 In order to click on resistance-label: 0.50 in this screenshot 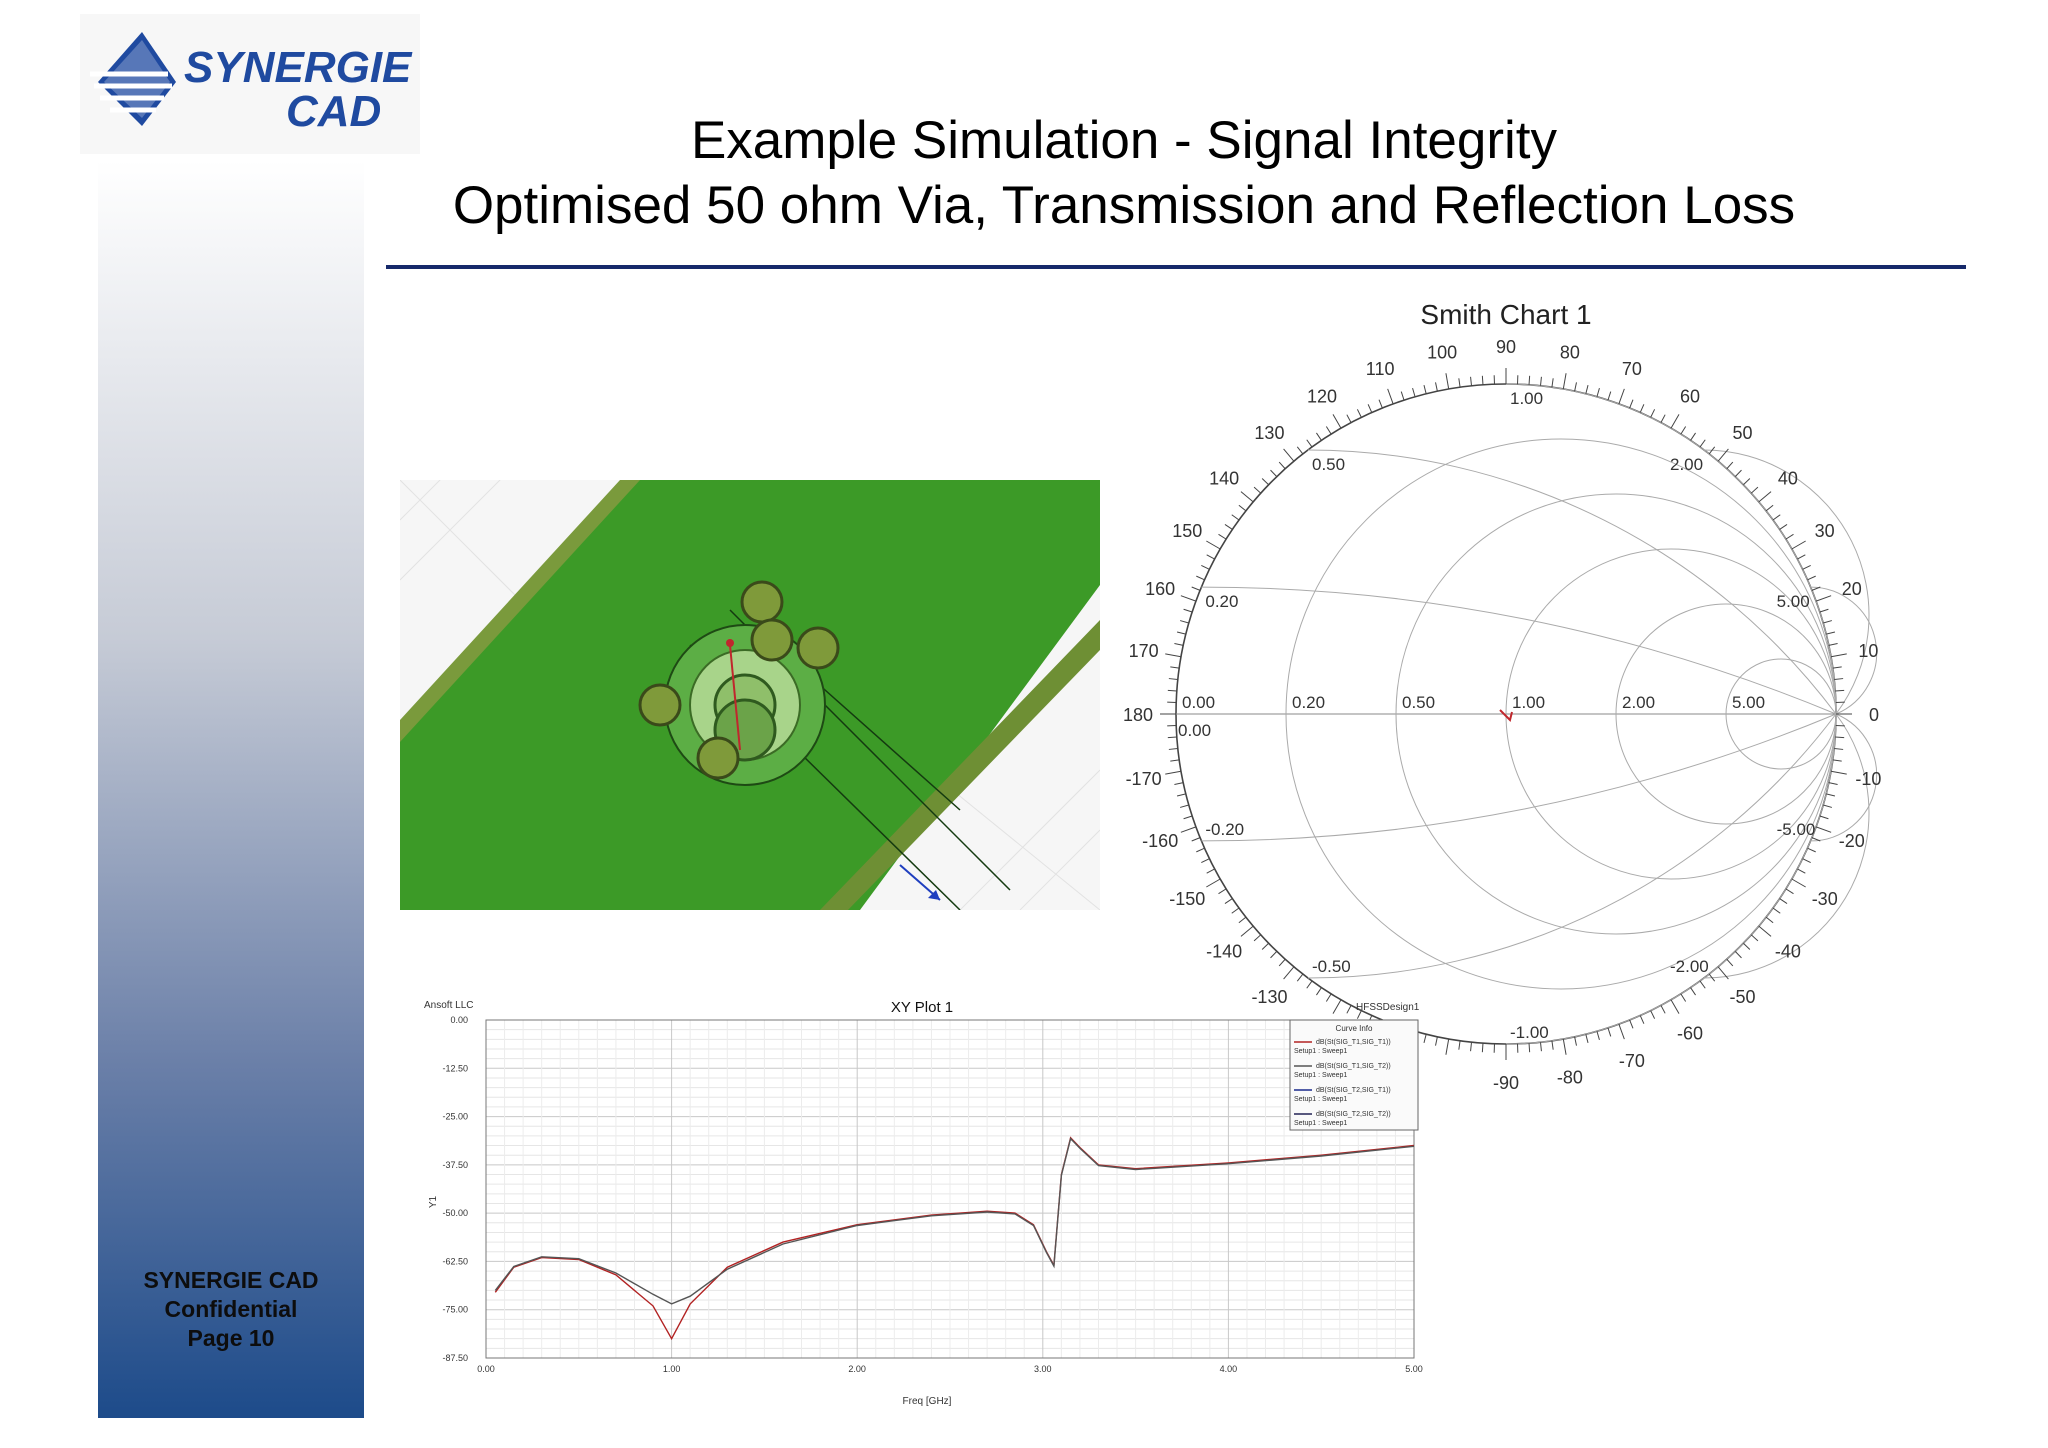, I will do `click(1418, 702)`.